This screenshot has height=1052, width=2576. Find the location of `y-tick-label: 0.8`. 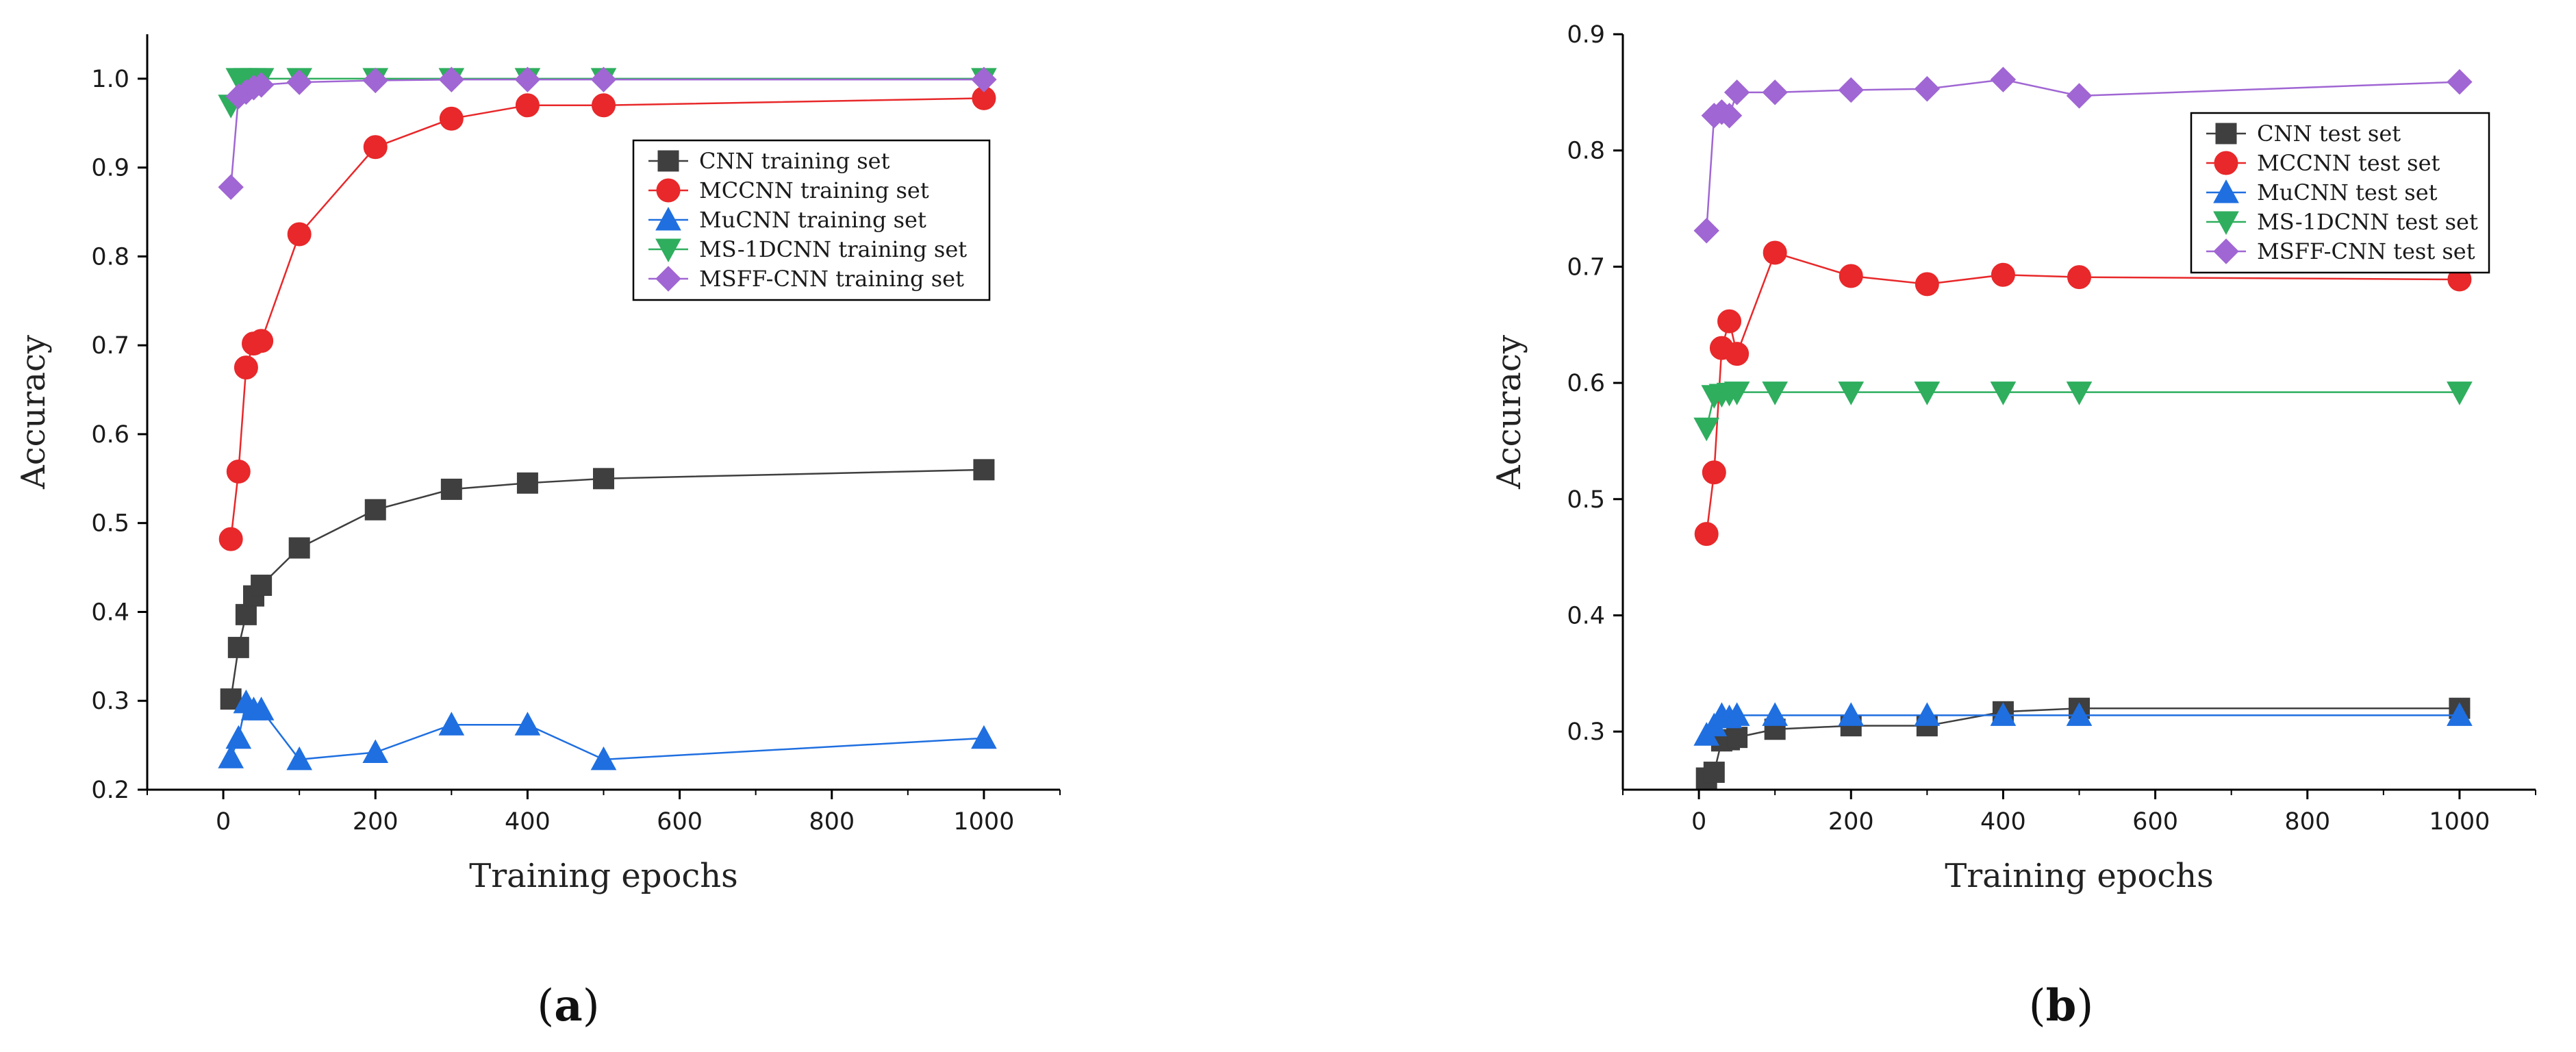

y-tick-label: 0.8 is located at coordinates (1586, 151).